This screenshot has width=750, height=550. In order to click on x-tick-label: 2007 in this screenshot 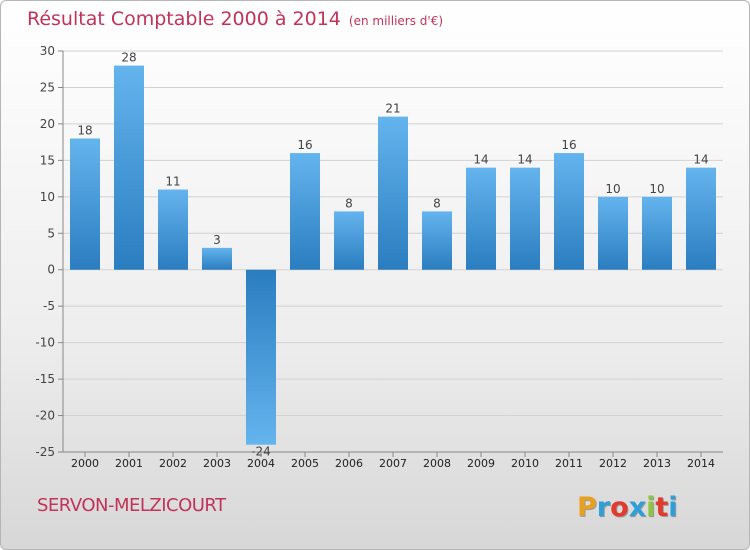, I will do `click(393, 463)`.